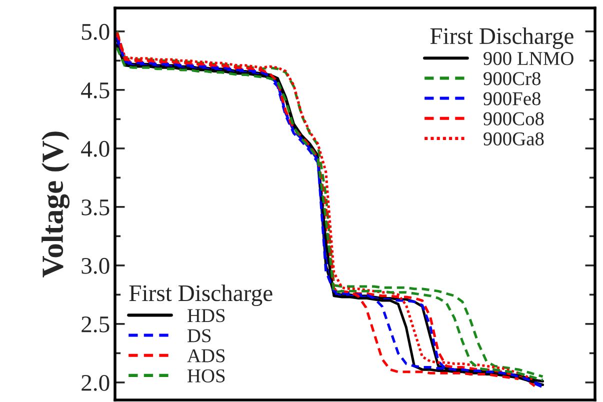  I want to click on y-tick-label: 2.5, so click(96, 324).